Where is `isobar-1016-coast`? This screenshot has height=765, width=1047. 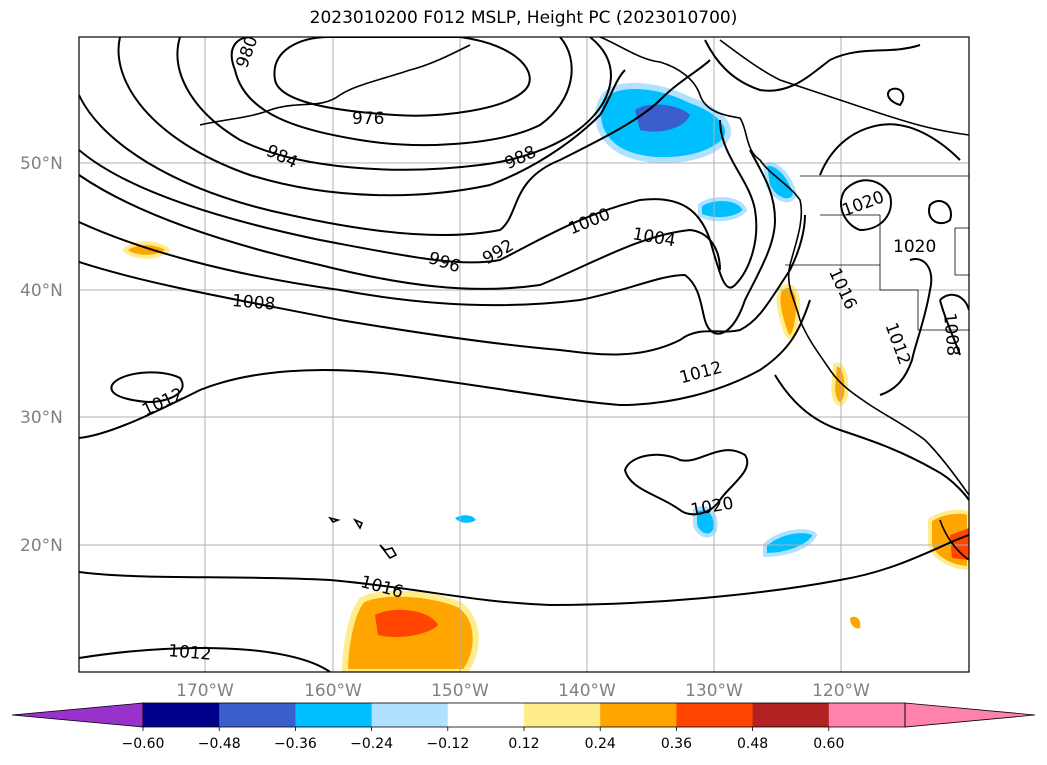
isobar-1016-coast is located at coordinates (871, 437).